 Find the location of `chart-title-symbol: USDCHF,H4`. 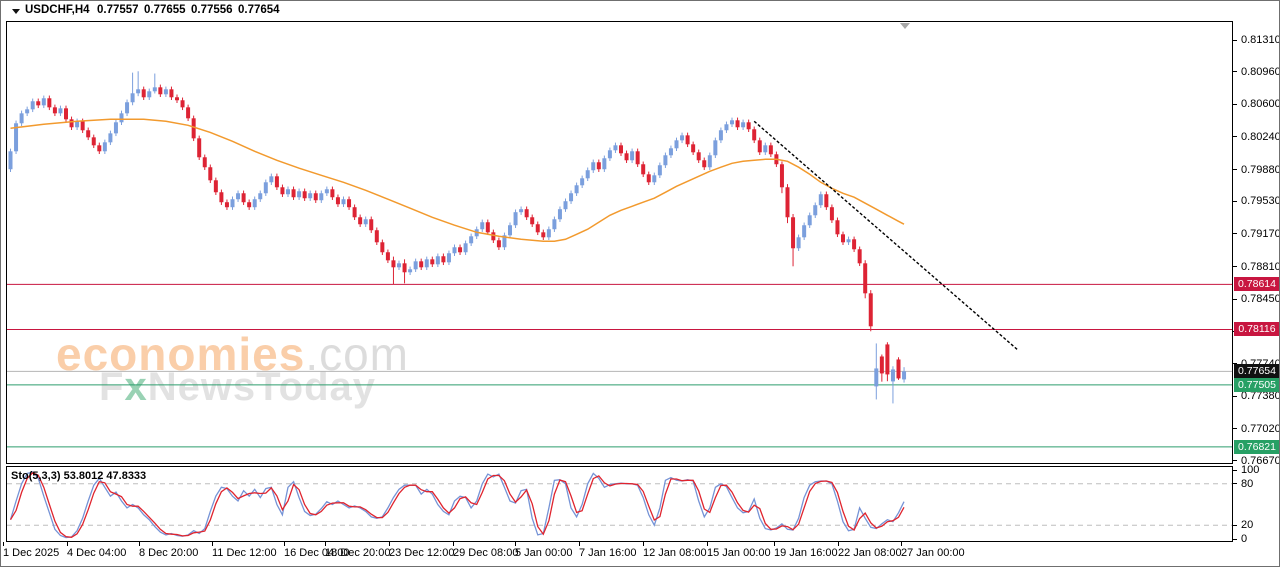

chart-title-symbol: USDCHF,H4 is located at coordinates (57, 10).